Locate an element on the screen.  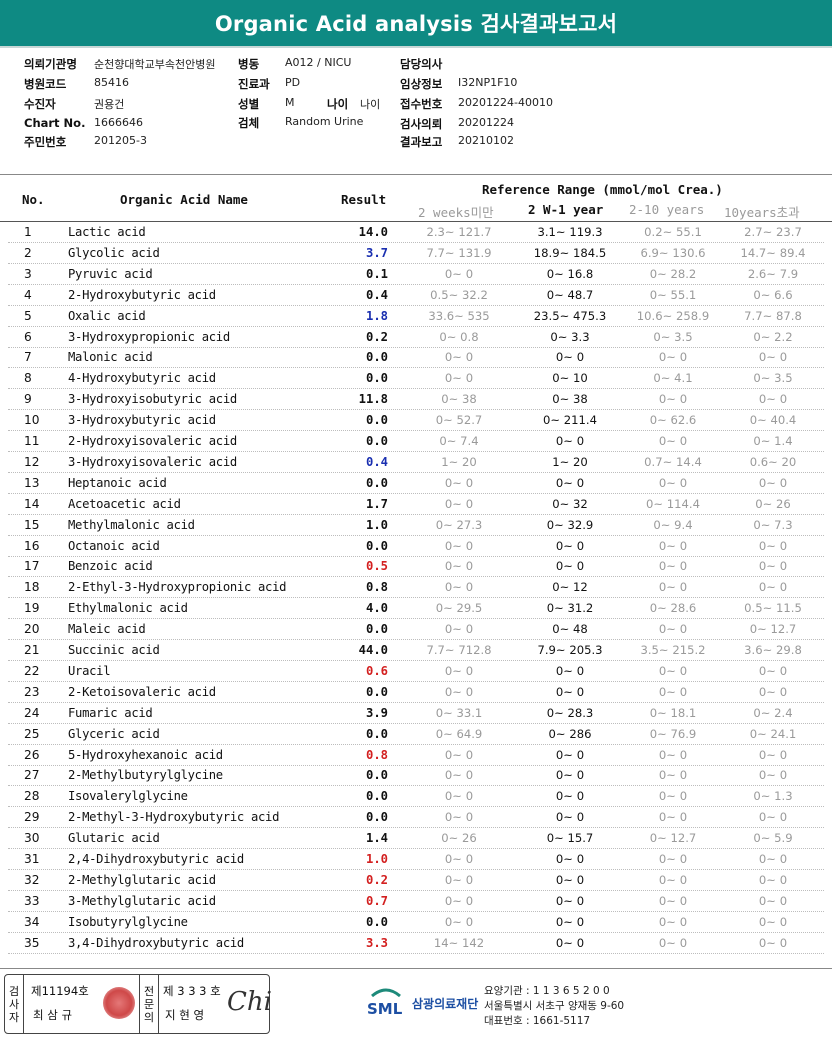
row-number: 7 is located at coordinates (28, 357).